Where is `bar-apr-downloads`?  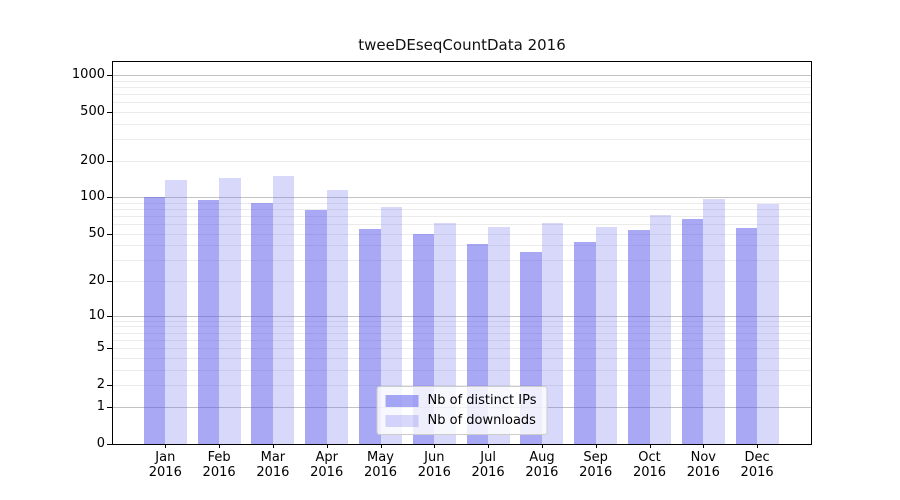 bar-apr-downloads is located at coordinates (337, 316).